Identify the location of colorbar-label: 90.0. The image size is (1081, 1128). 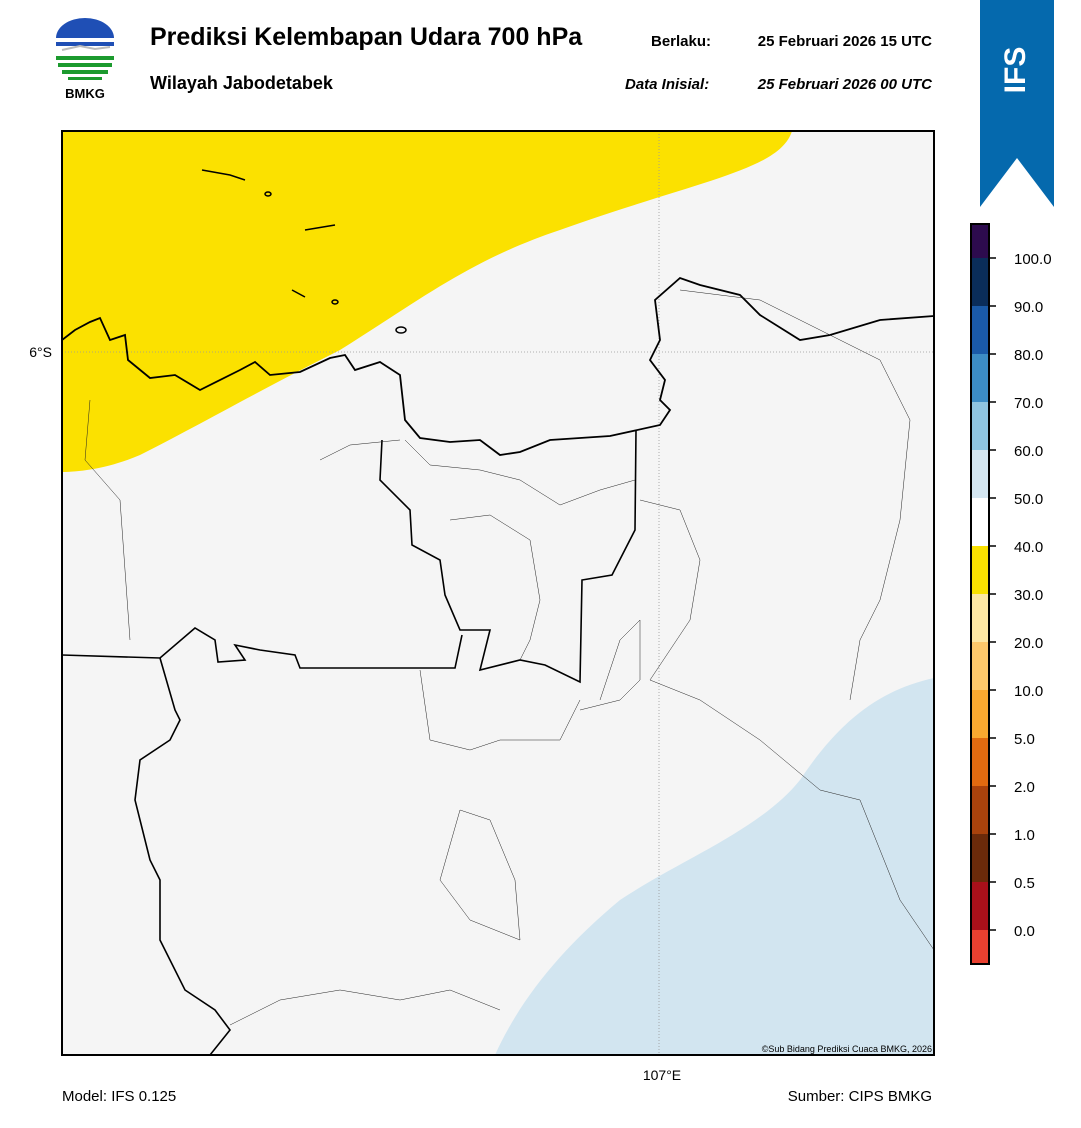
(1028, 307).